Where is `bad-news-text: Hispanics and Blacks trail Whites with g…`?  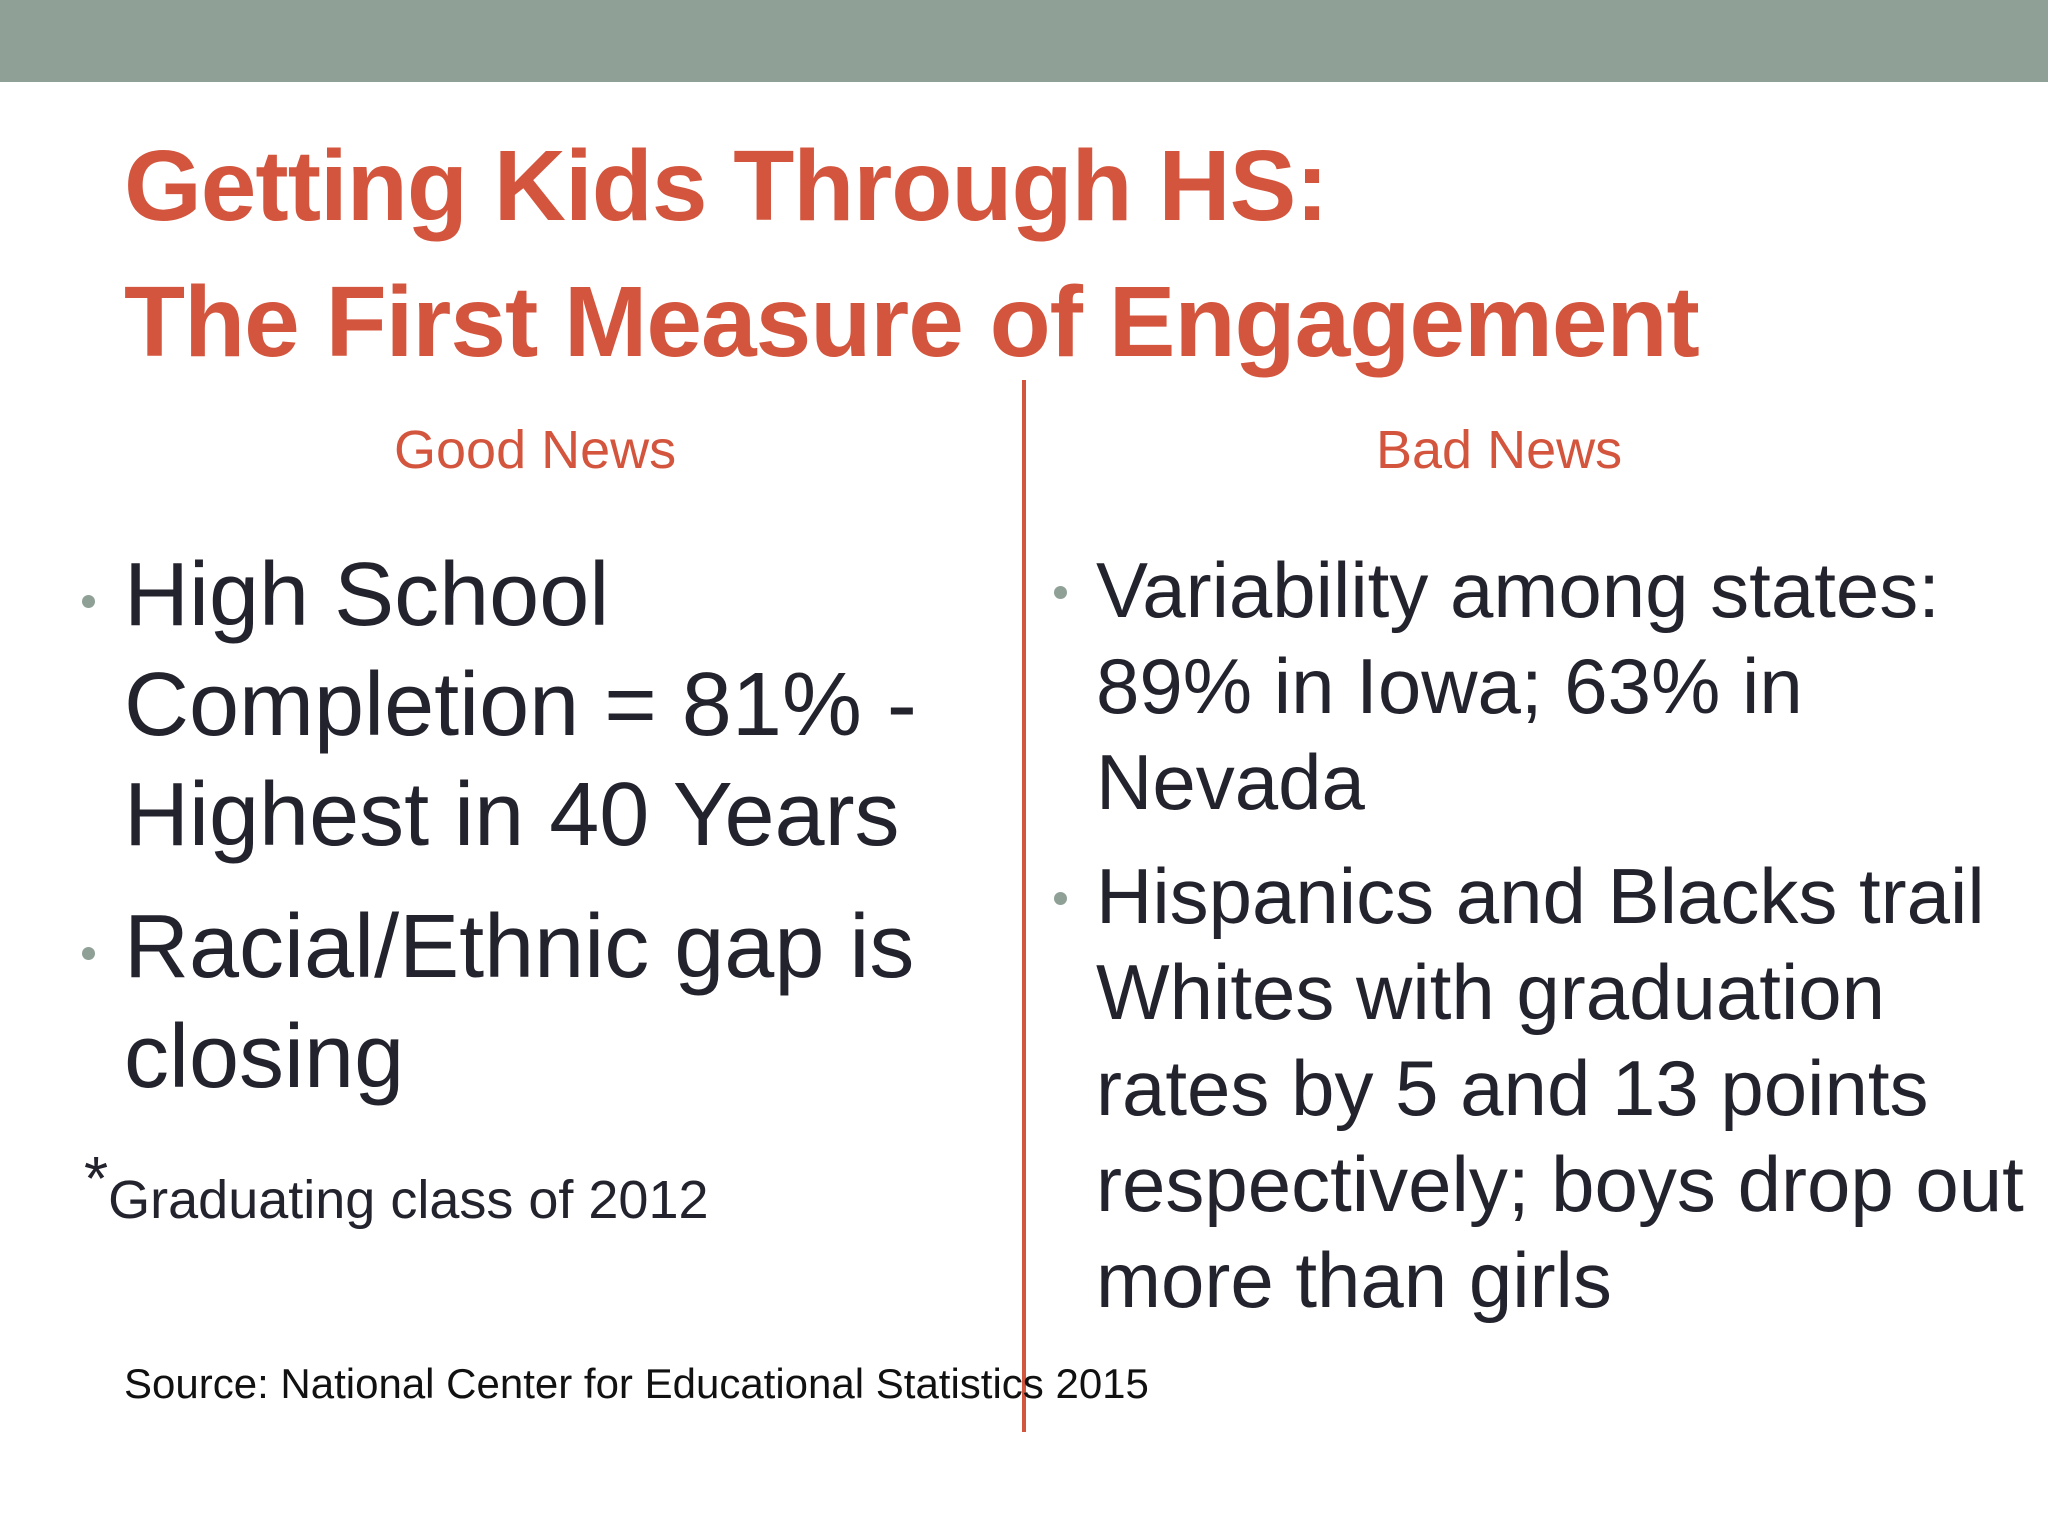 bad-news-text: Hispanics and Blacks trail Whites with g… is located at coordinates (1560, 1088).